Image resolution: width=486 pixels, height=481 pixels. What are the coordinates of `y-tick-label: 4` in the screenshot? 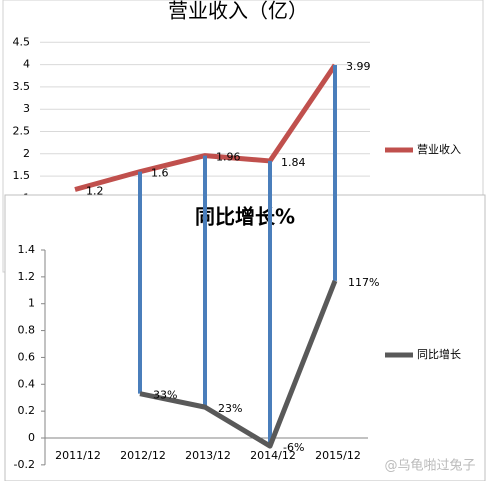 It's located at (26, 64).